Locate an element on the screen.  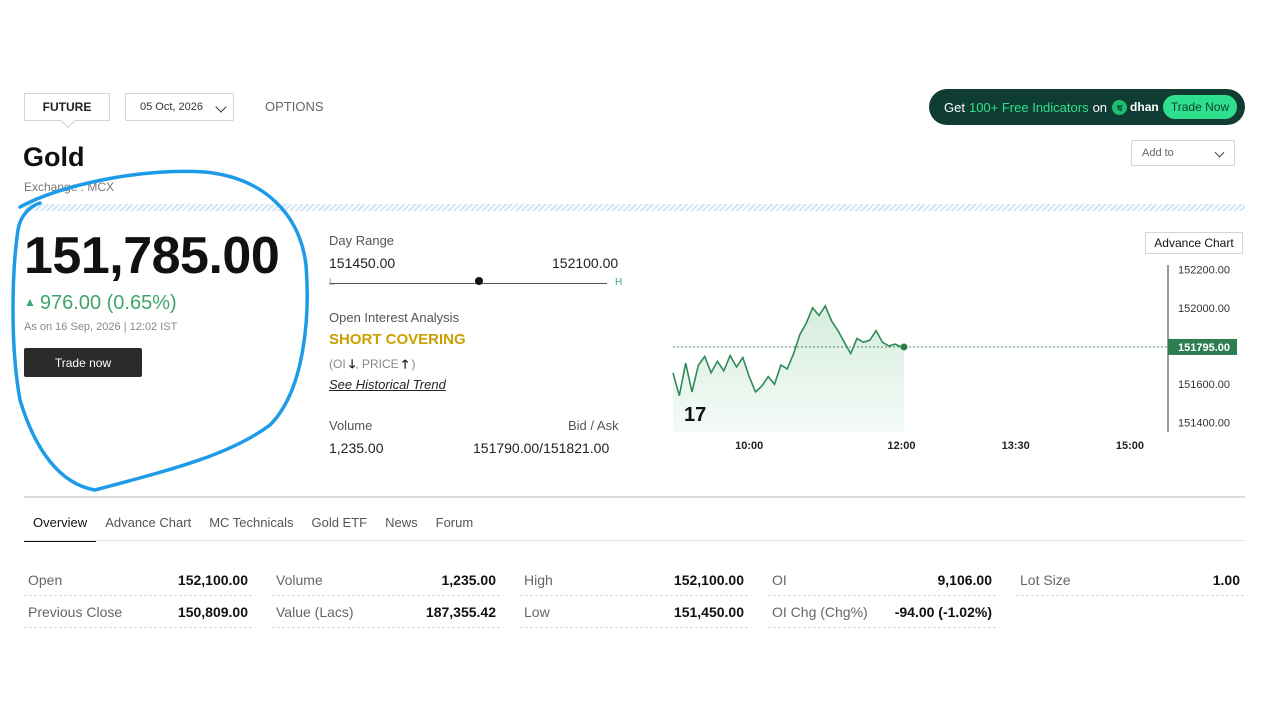
stat-oi-chg-chg: OI Chg (Chg%) -94.00 (-1.02%) is located at coordinates (882, 612).